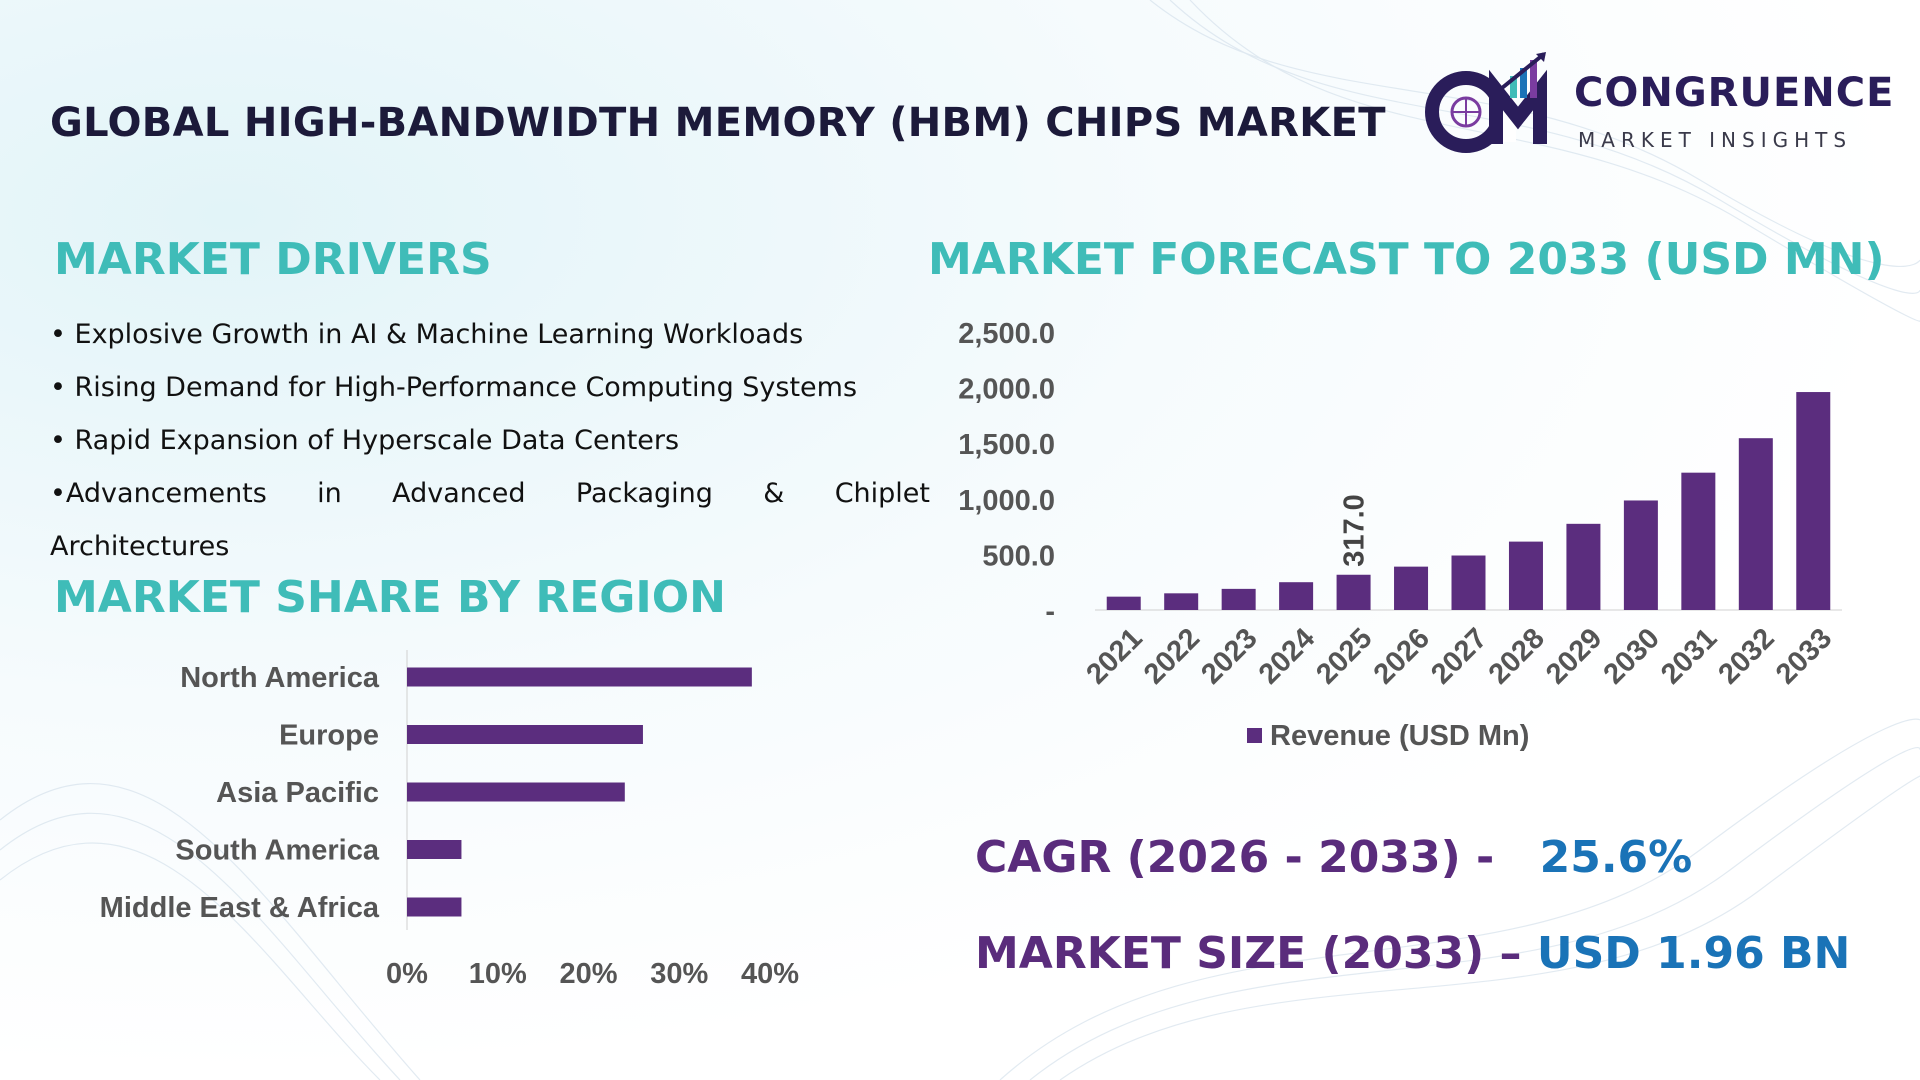  What do you see at coordinates (1254, 735) in the screenshot?
I see `legend-swatch` at bounding box center [1254, 735].